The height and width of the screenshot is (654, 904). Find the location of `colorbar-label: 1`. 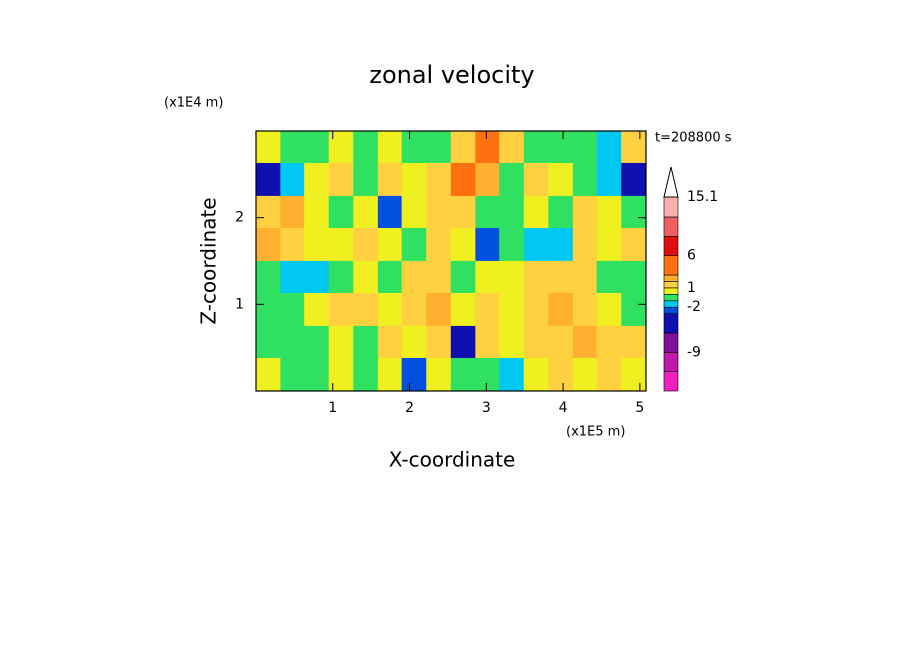

colorbar-label: 1 is located at coordinates (691, 288).